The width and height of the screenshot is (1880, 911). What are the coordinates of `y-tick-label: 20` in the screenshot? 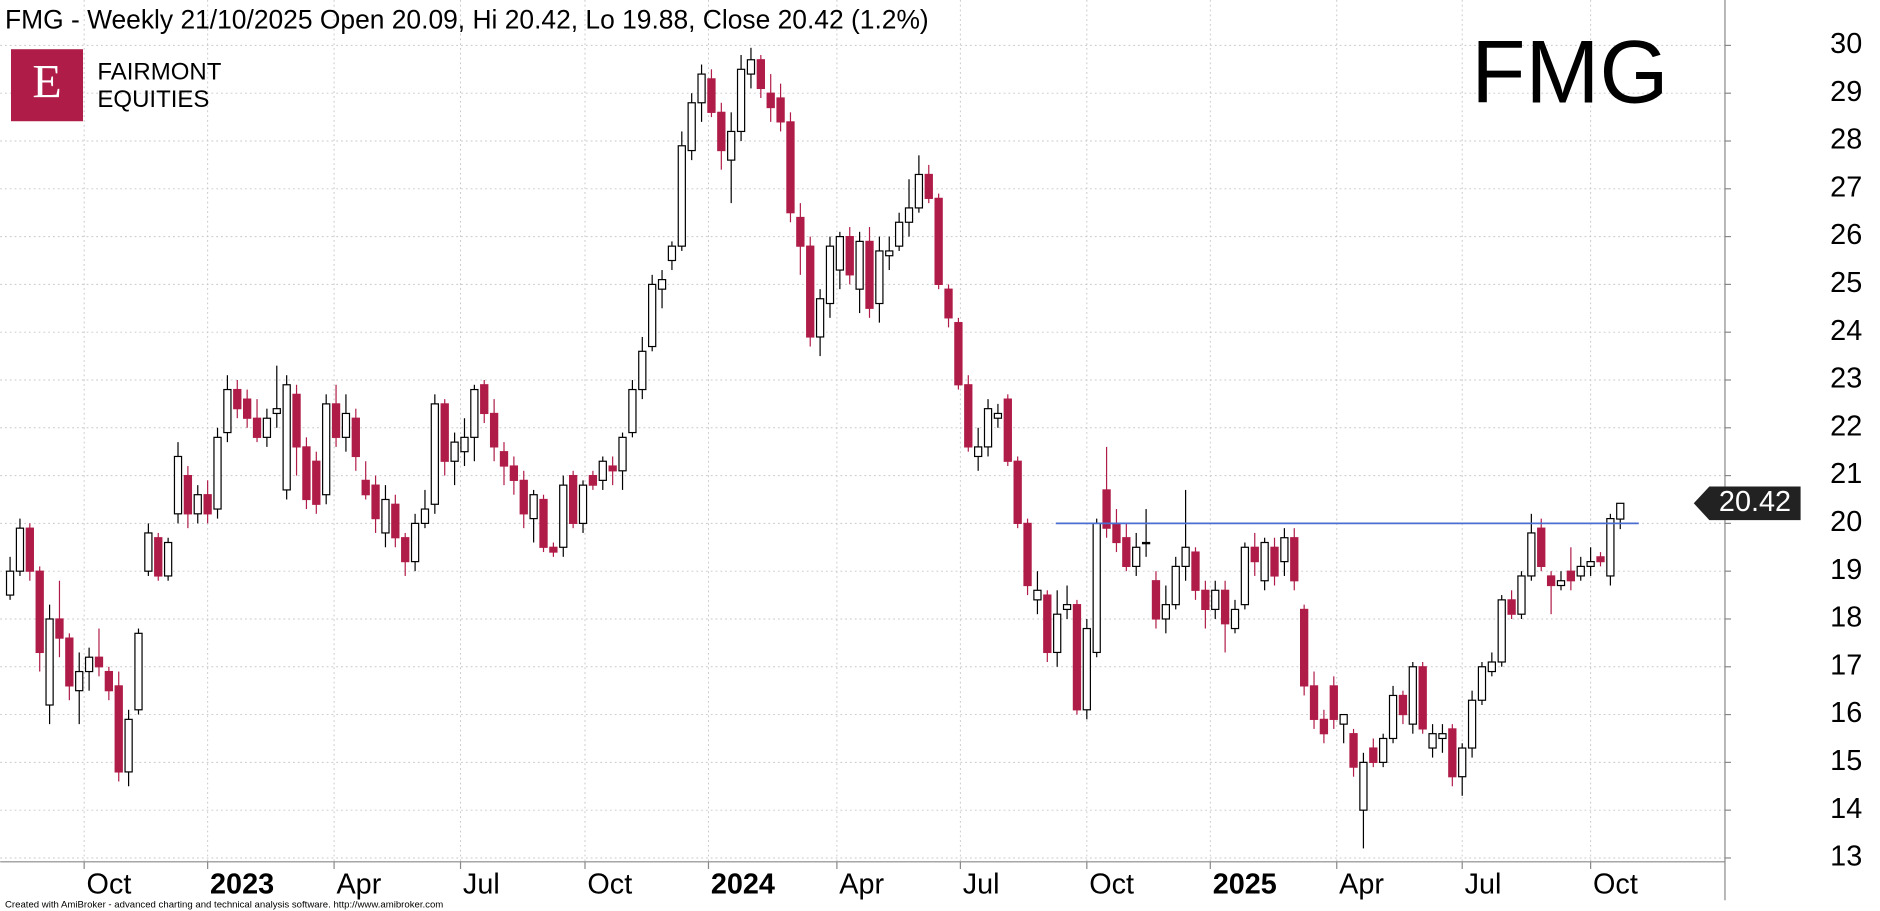 It's located at (1846, 522).